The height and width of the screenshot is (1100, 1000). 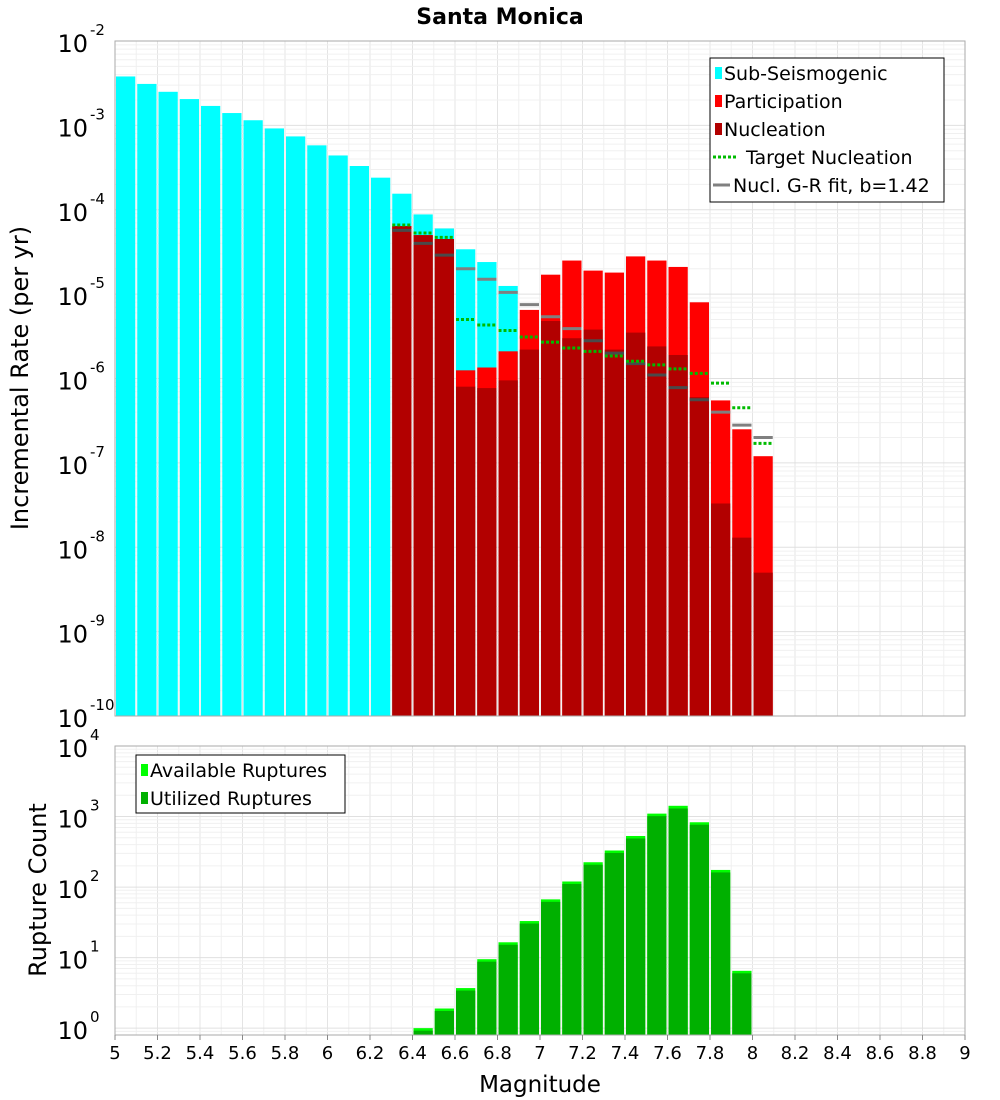 What do you see at coordinates (582, 1053) in the screenshot?
I see `x-tick-label: 7.2` at bounding box center [582, 1053].